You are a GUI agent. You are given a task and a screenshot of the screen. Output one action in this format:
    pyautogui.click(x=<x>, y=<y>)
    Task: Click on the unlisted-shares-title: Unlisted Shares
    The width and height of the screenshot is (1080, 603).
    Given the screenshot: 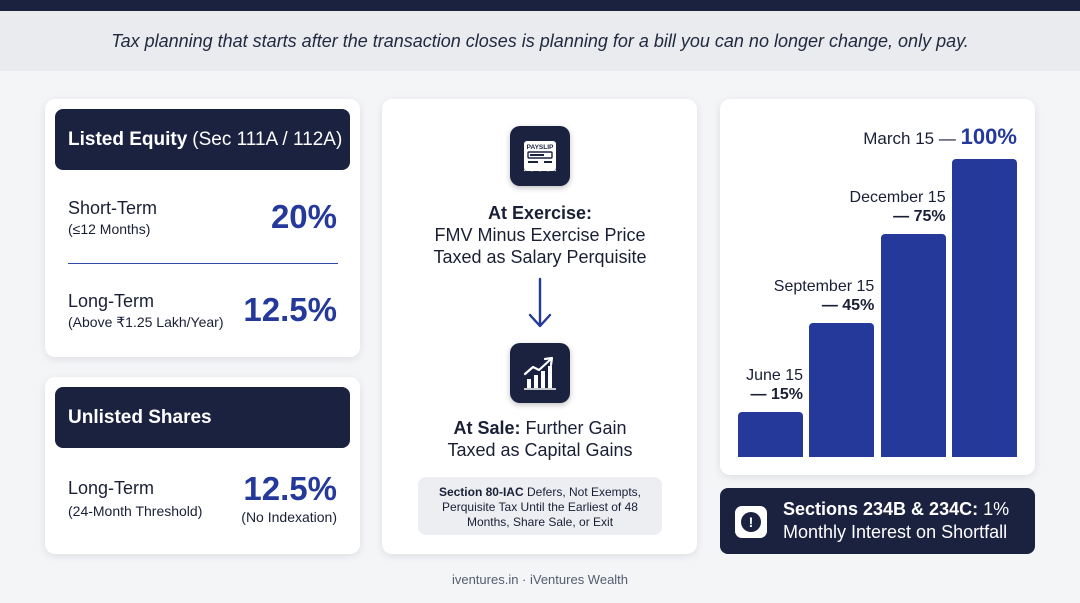 What is the action you would take?
    pyautogui.click(x=140, y=417)
    